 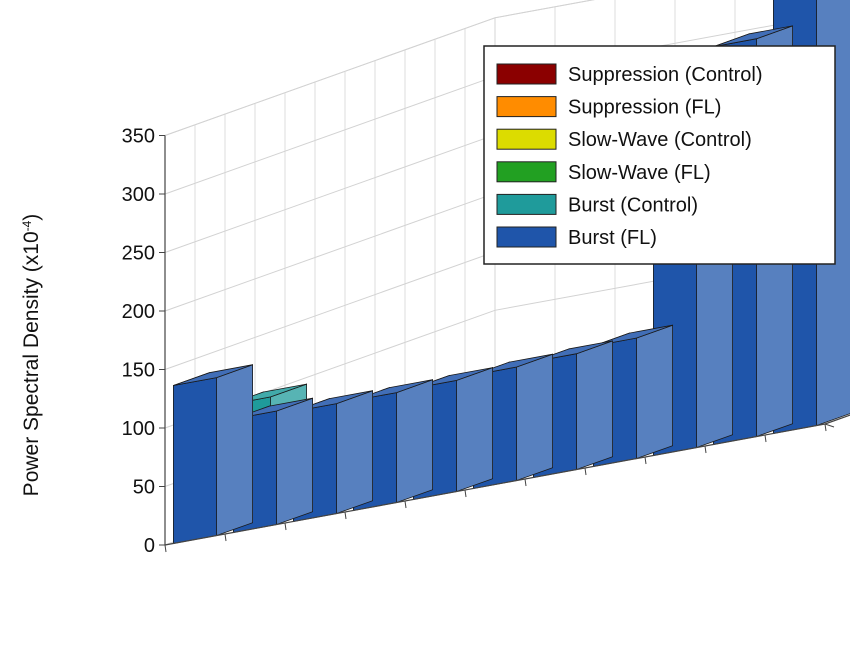 I want to click on gridline, so click(x=379, y=68).